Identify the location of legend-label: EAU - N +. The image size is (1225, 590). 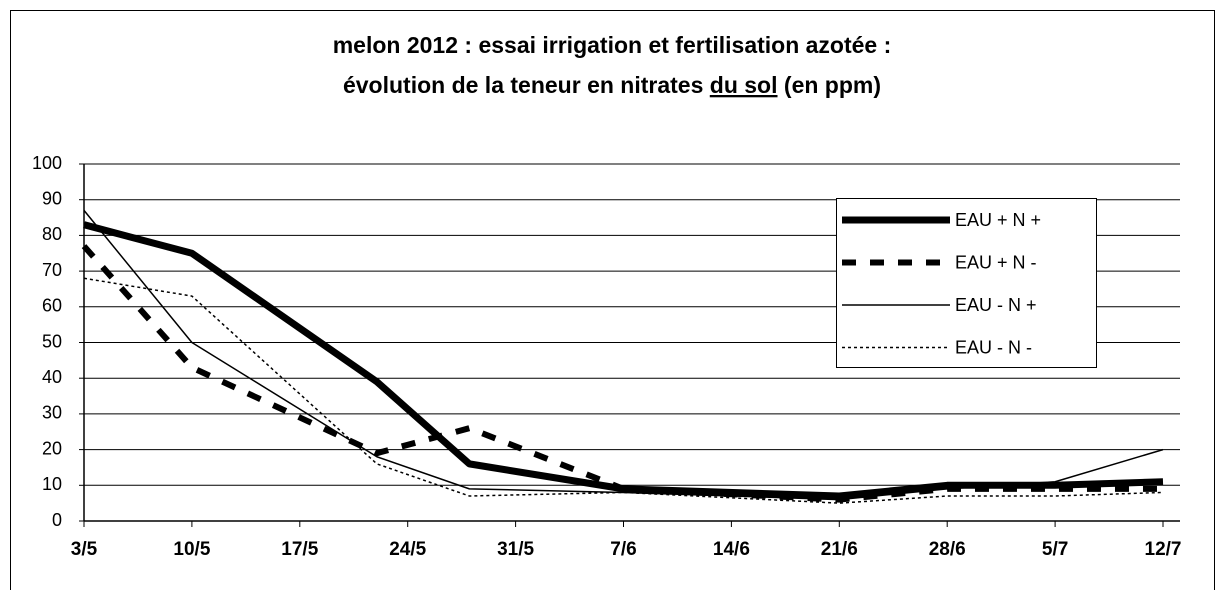
(996, 305).